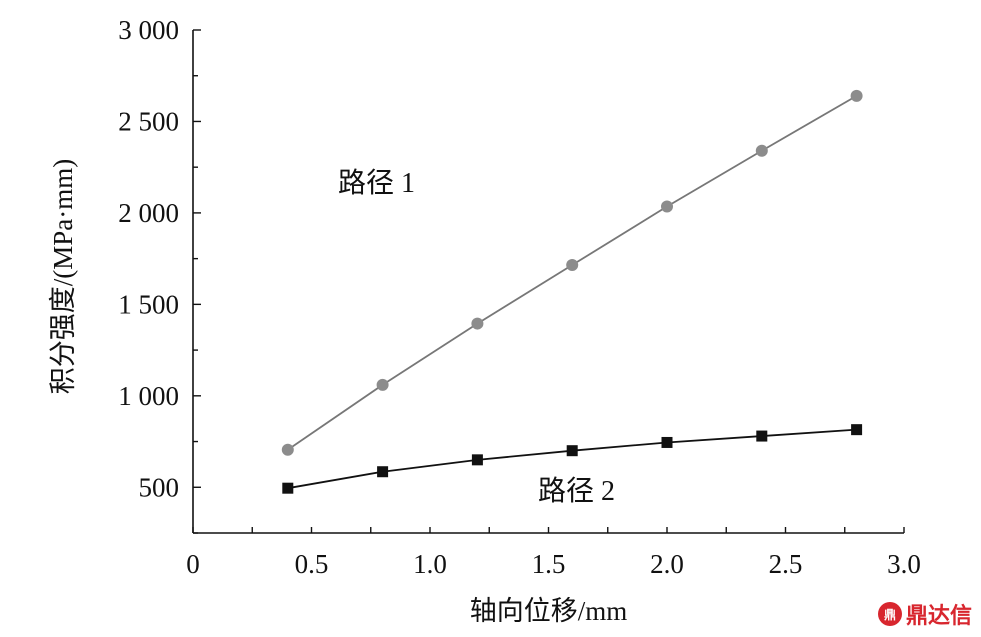 The width and height of the screenshot is (981, 637). What do you see at coordinates (312, 564) in the screenshot?
I see `x-tick-label: 0.5` at bounding box center [312, 564].